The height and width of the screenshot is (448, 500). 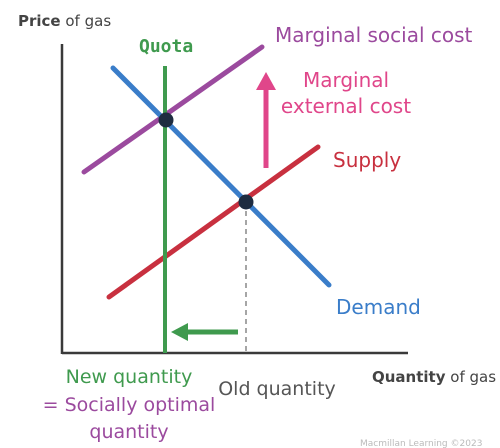 I want to click on new-quantity-label-line1: New quantity, so click(x=129, y=377).